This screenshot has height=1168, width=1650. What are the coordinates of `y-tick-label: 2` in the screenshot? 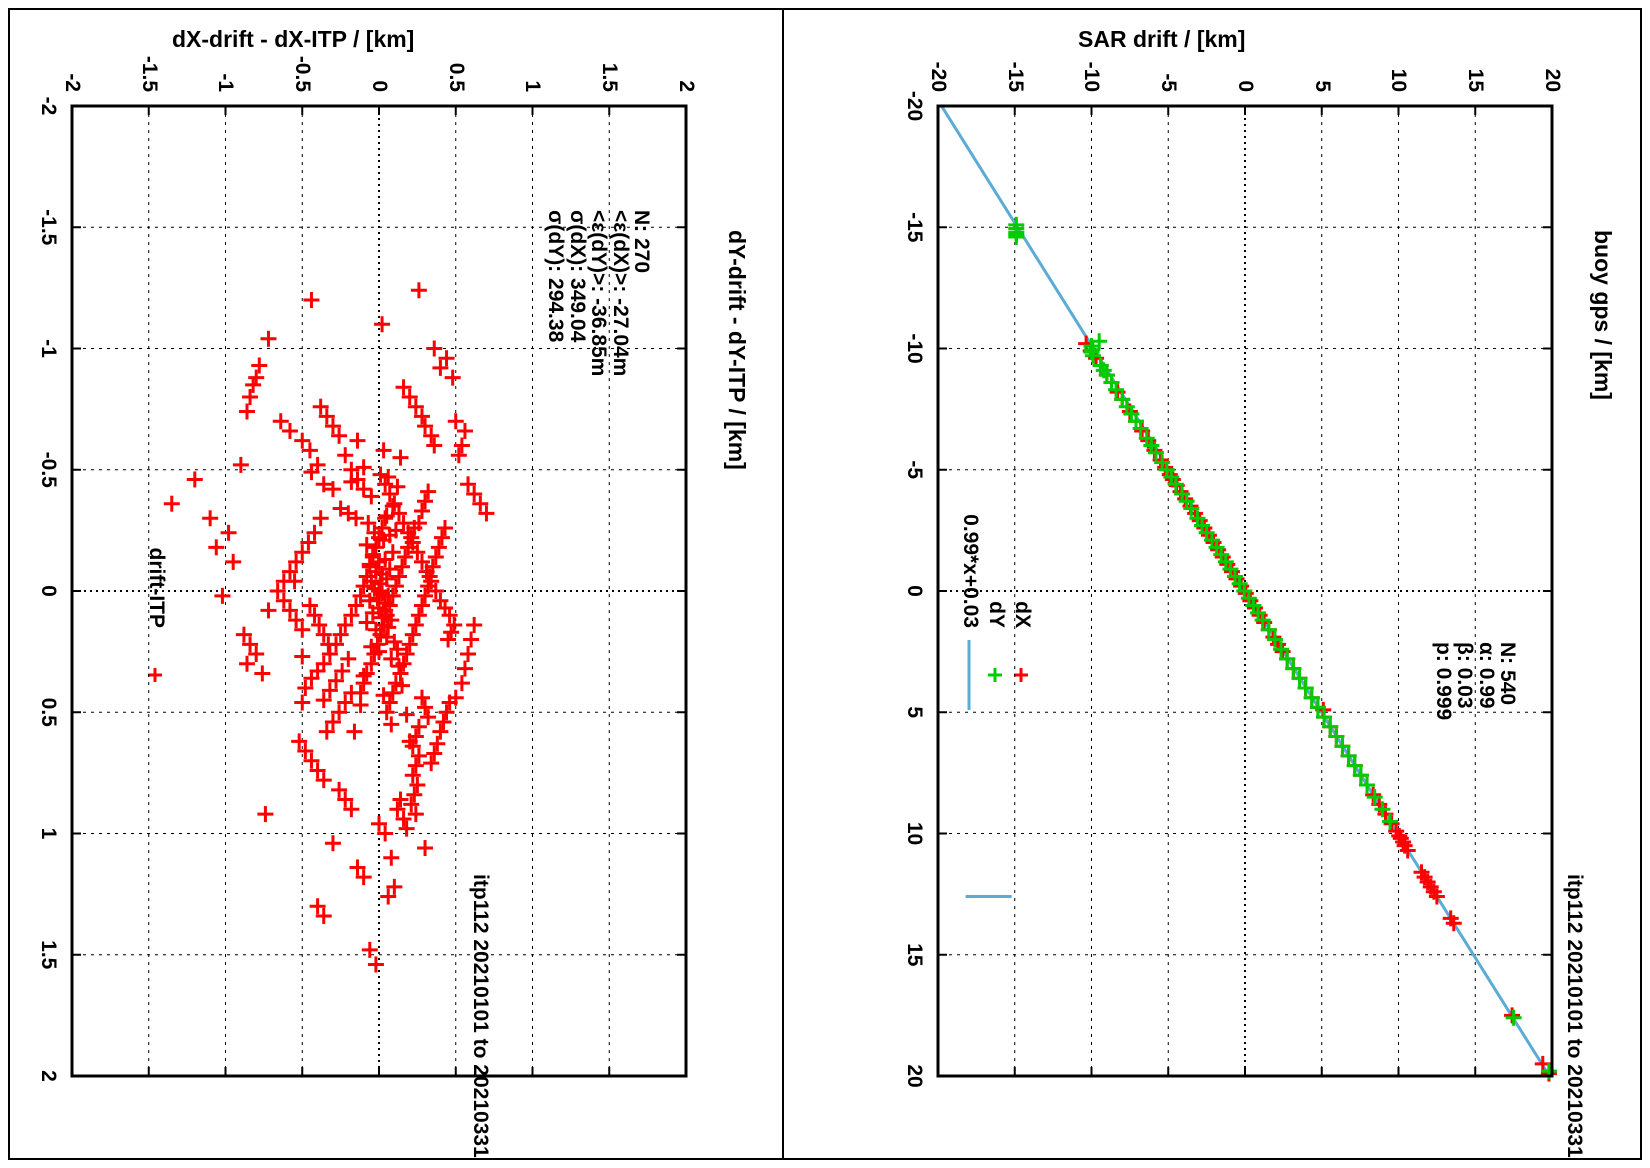 It's located at (686, 86).